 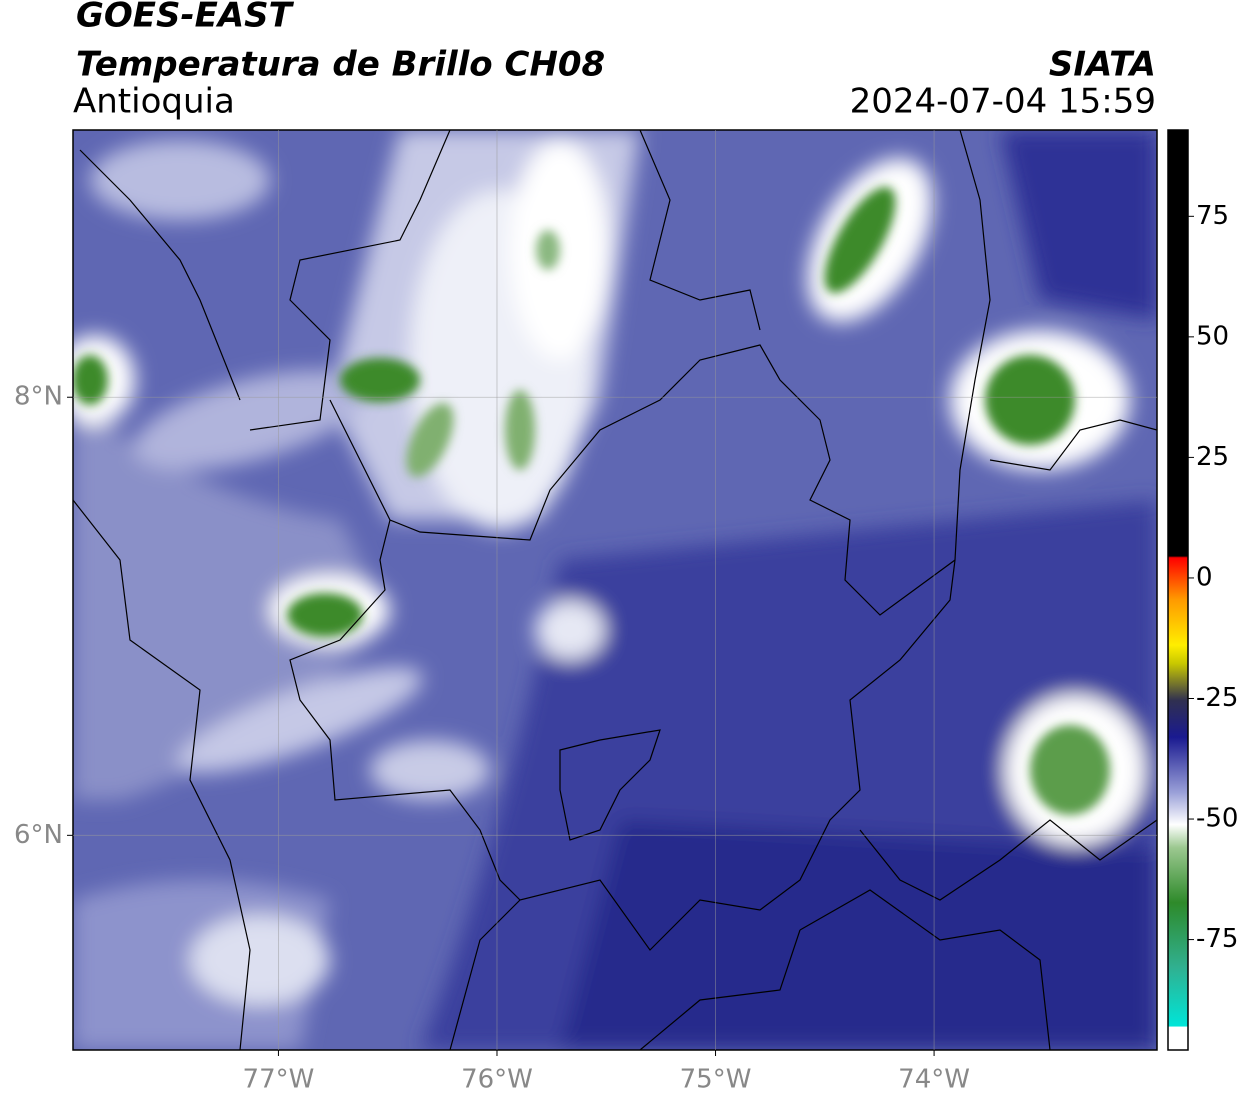 What do you see at coordinates (497, 1080) in the screenshot?
I see `x-tick-label: 76°W` at bounding box center [497, 1080].